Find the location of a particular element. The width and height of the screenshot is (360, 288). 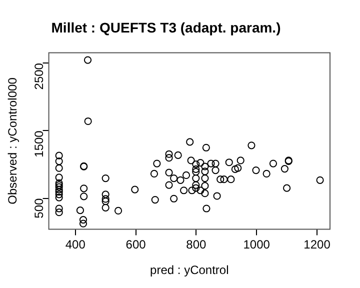

x-tick-label: 1200 is located at coordinates (317, 245).